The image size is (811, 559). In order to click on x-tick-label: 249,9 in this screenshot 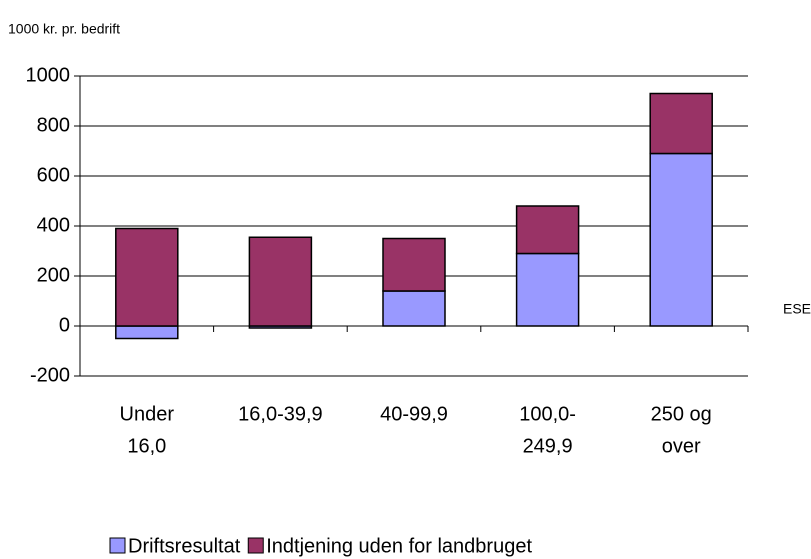, I will do `click(548, 446)`.